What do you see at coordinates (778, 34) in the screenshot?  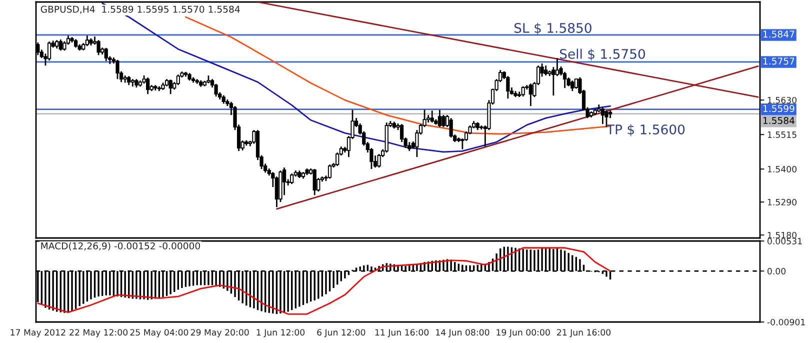 I see `ref-line-label: 1.5847` at bounding box center [778, 34].